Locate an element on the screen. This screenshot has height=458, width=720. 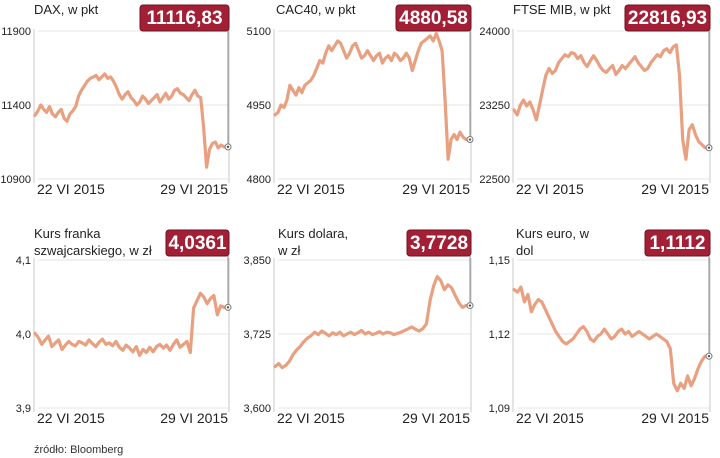
value-badge-label: 11116,83 is located at coordinates (184, 18).